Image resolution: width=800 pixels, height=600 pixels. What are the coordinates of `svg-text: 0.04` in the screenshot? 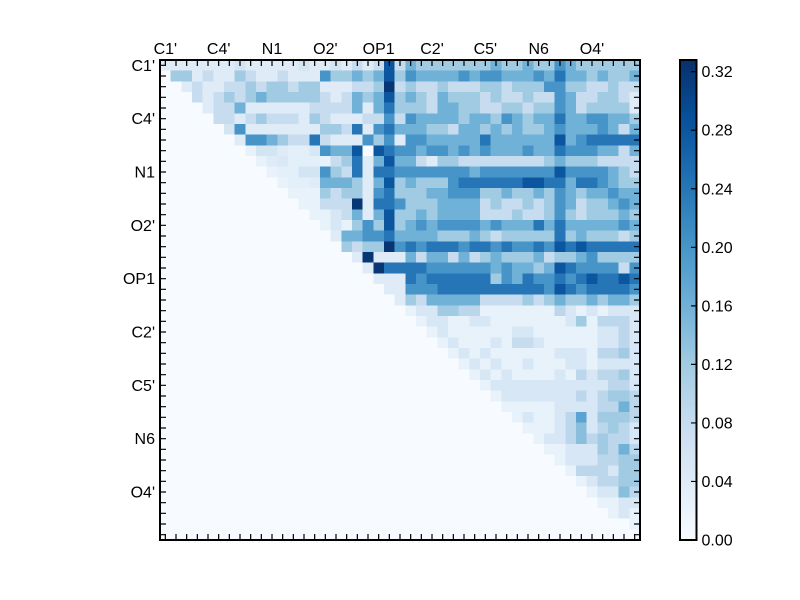 It's located at (717, 482).